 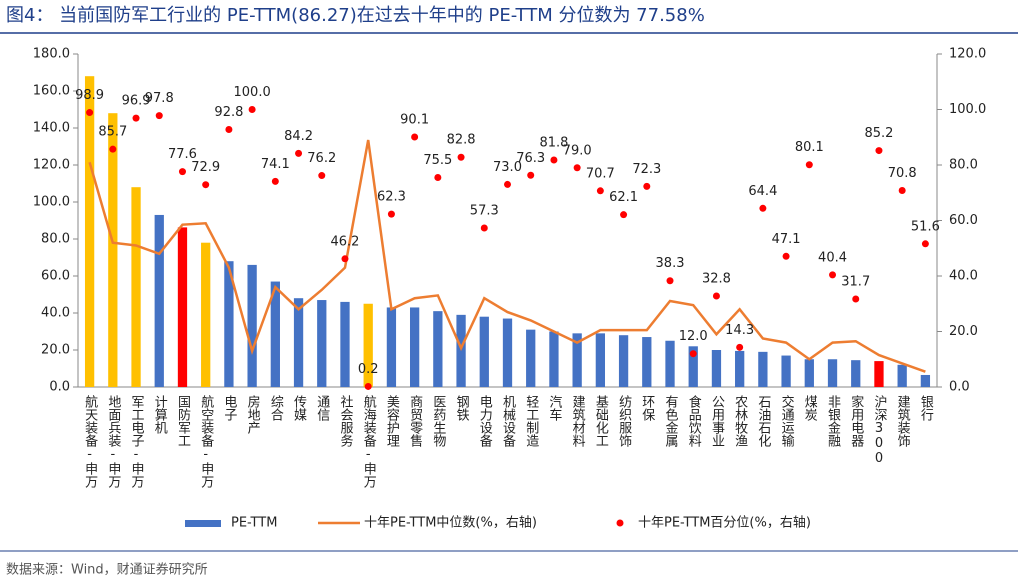 What do you see at coordinates (182, 154) in the screenshot?
I see `data-label: 77.6` at bounding box center [182, 154].